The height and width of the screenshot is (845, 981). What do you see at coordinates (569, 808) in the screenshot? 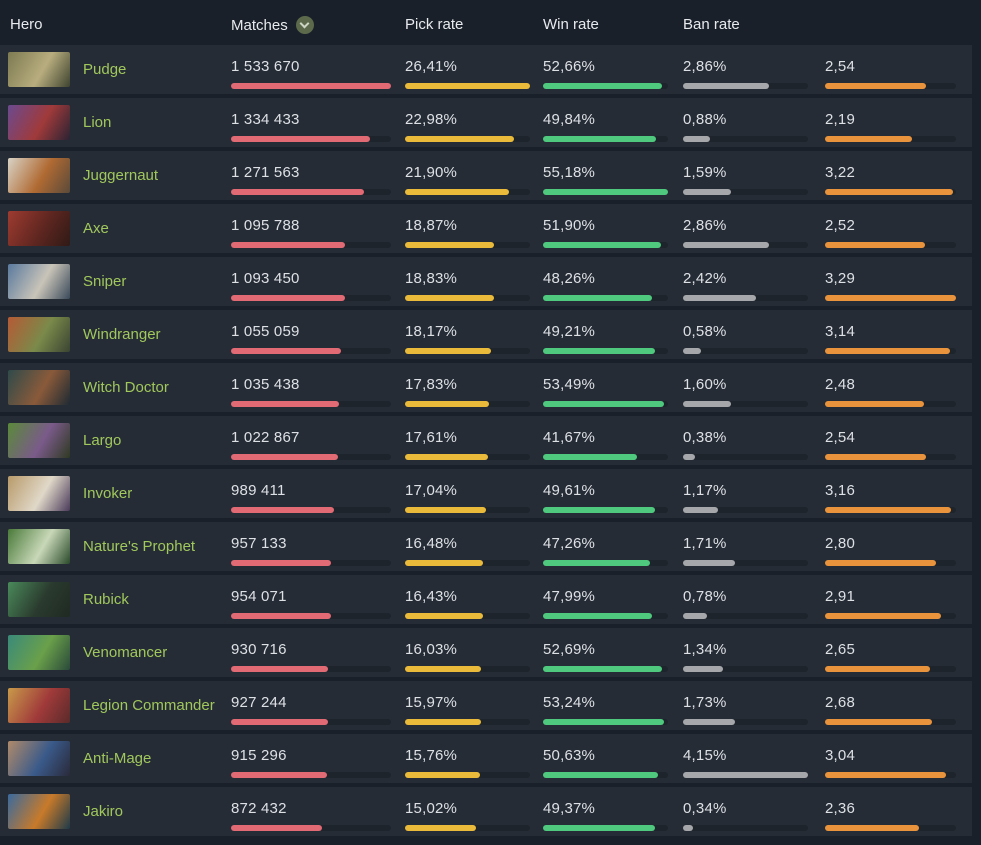
I see `win-rate-value: 49,37%` at bounding box center [569, 808].